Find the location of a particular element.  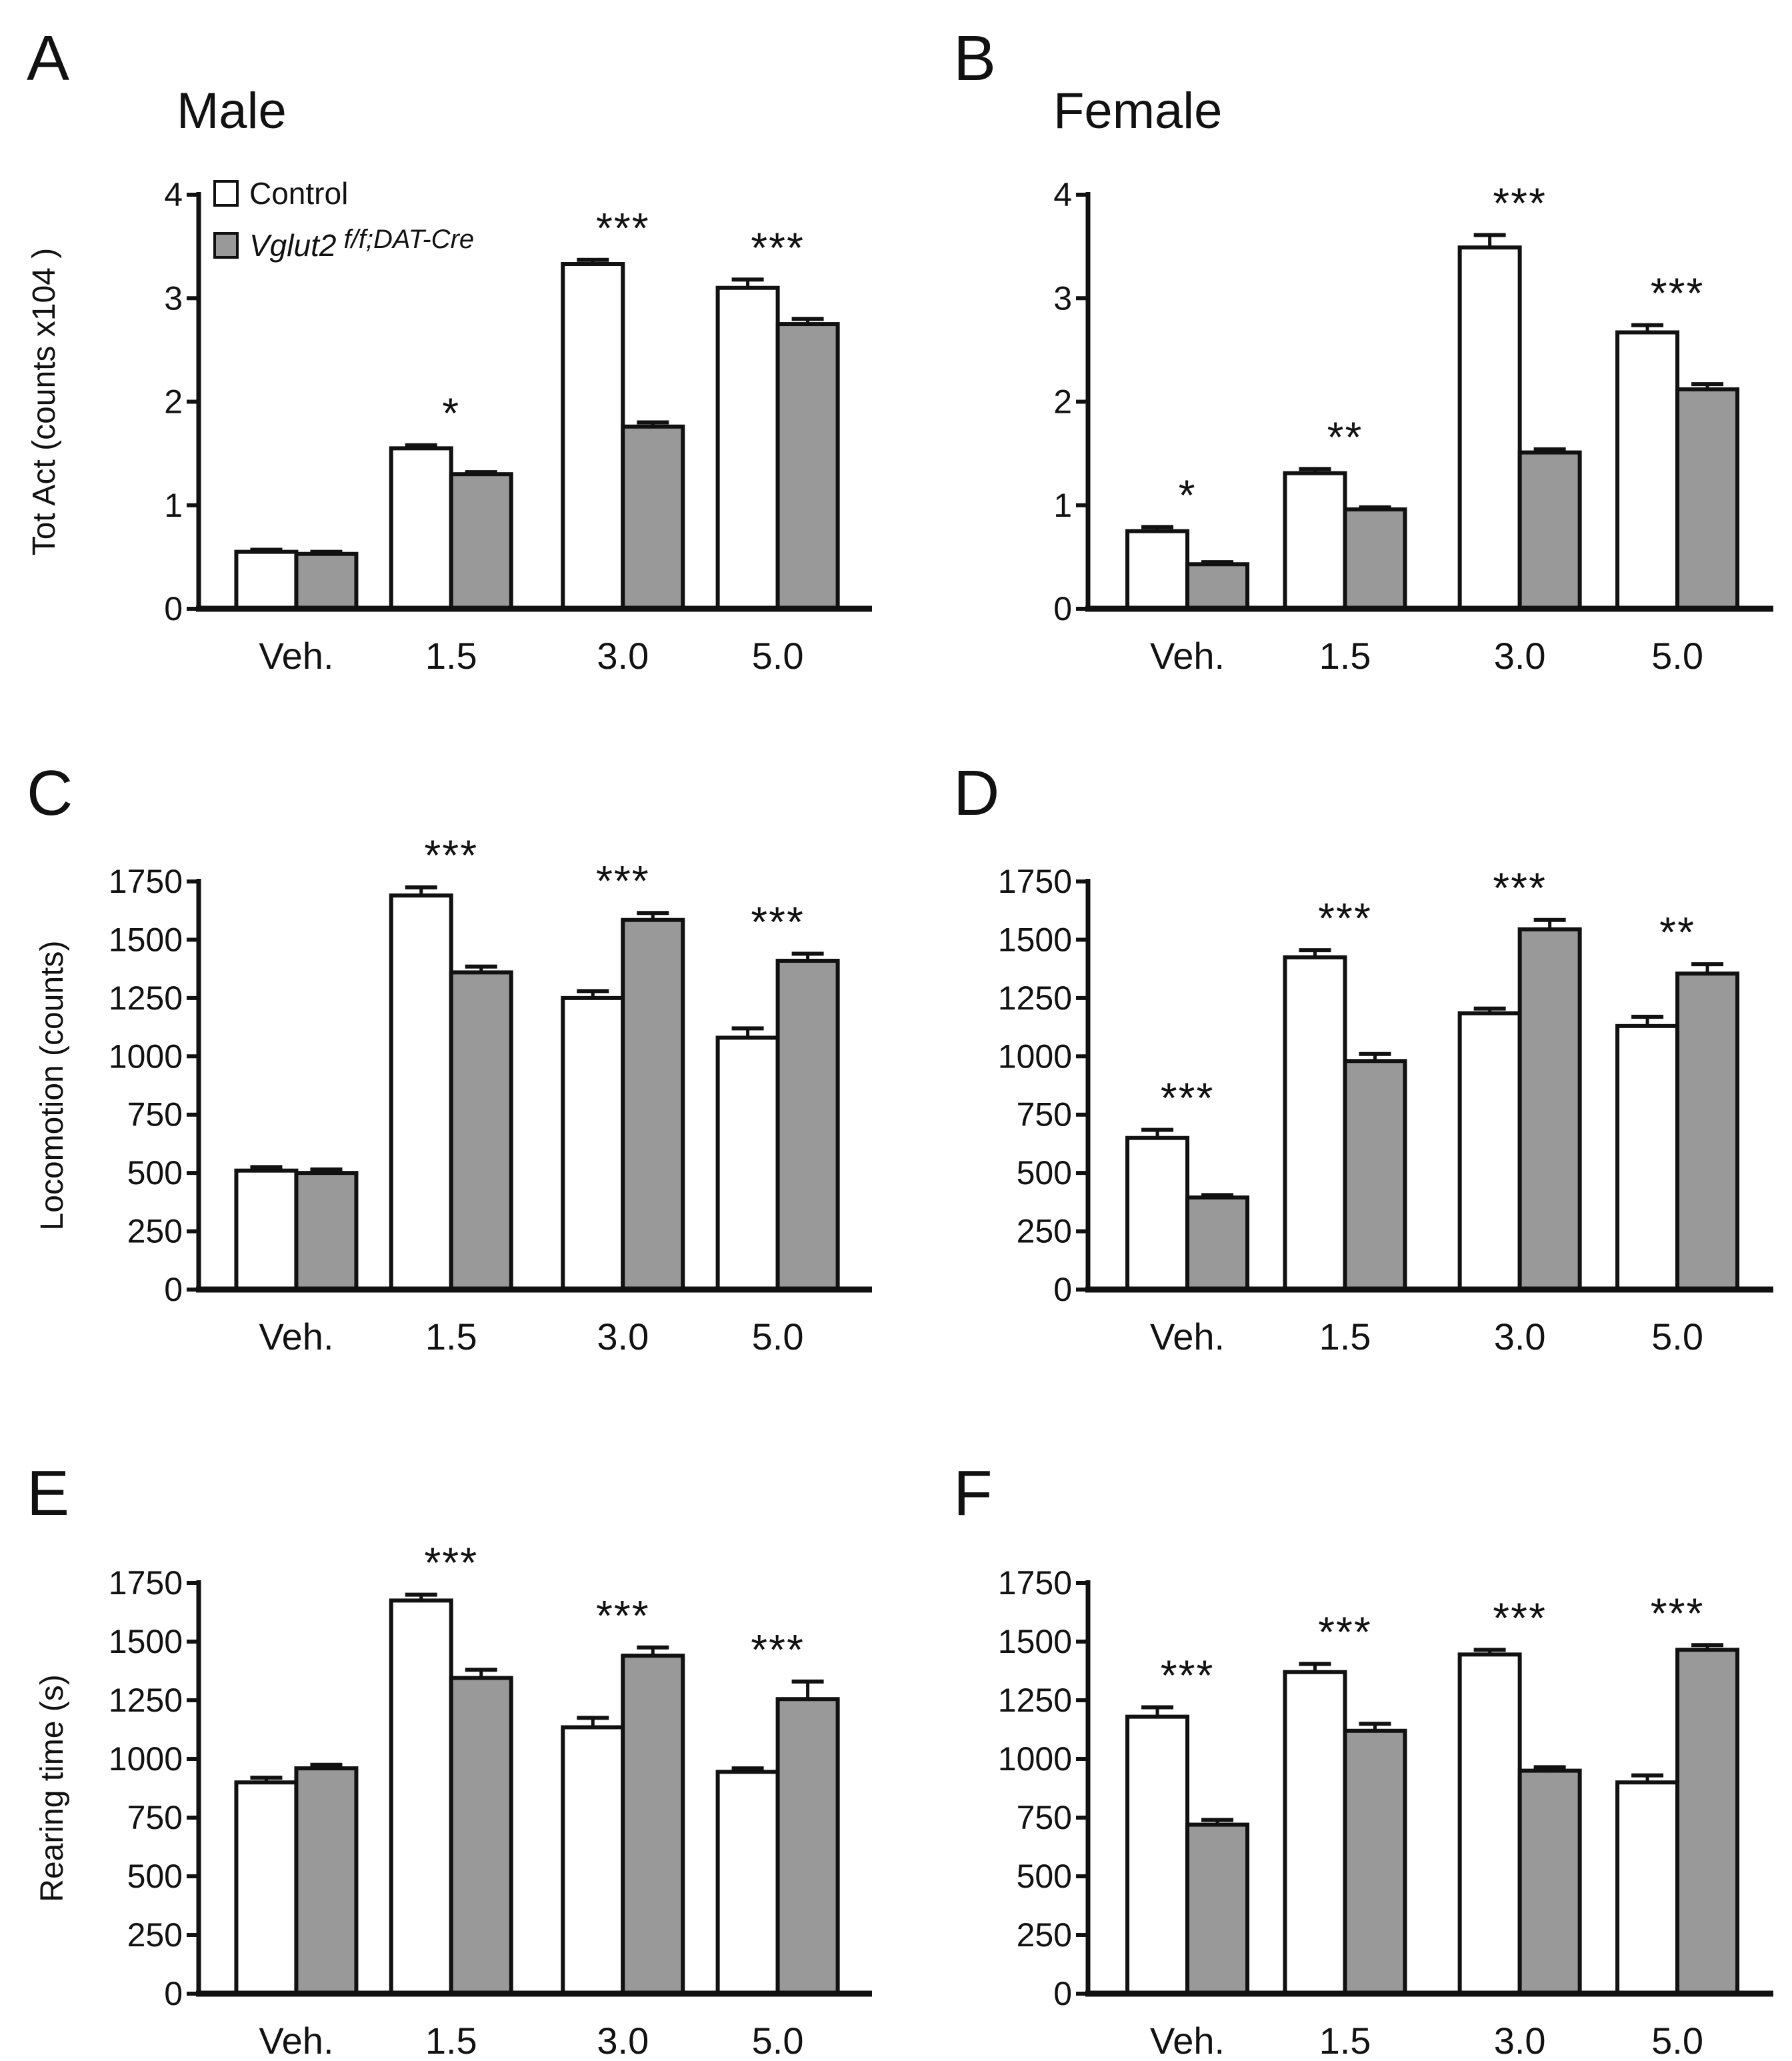

legend-label-gene: Vglut2 is located at coordinates (292, 245).